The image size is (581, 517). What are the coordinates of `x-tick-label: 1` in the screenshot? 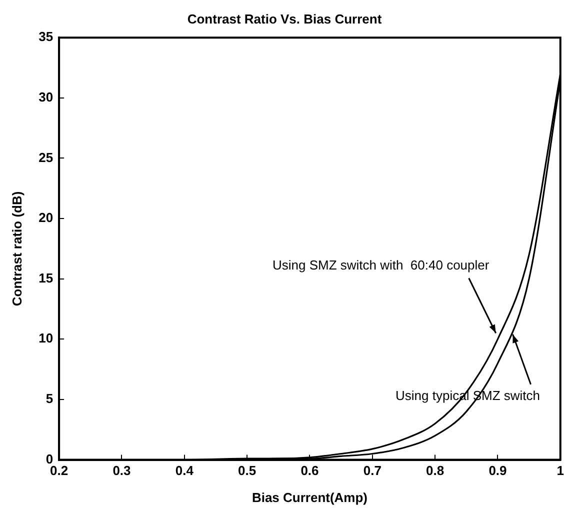 It's located at (560, 470).